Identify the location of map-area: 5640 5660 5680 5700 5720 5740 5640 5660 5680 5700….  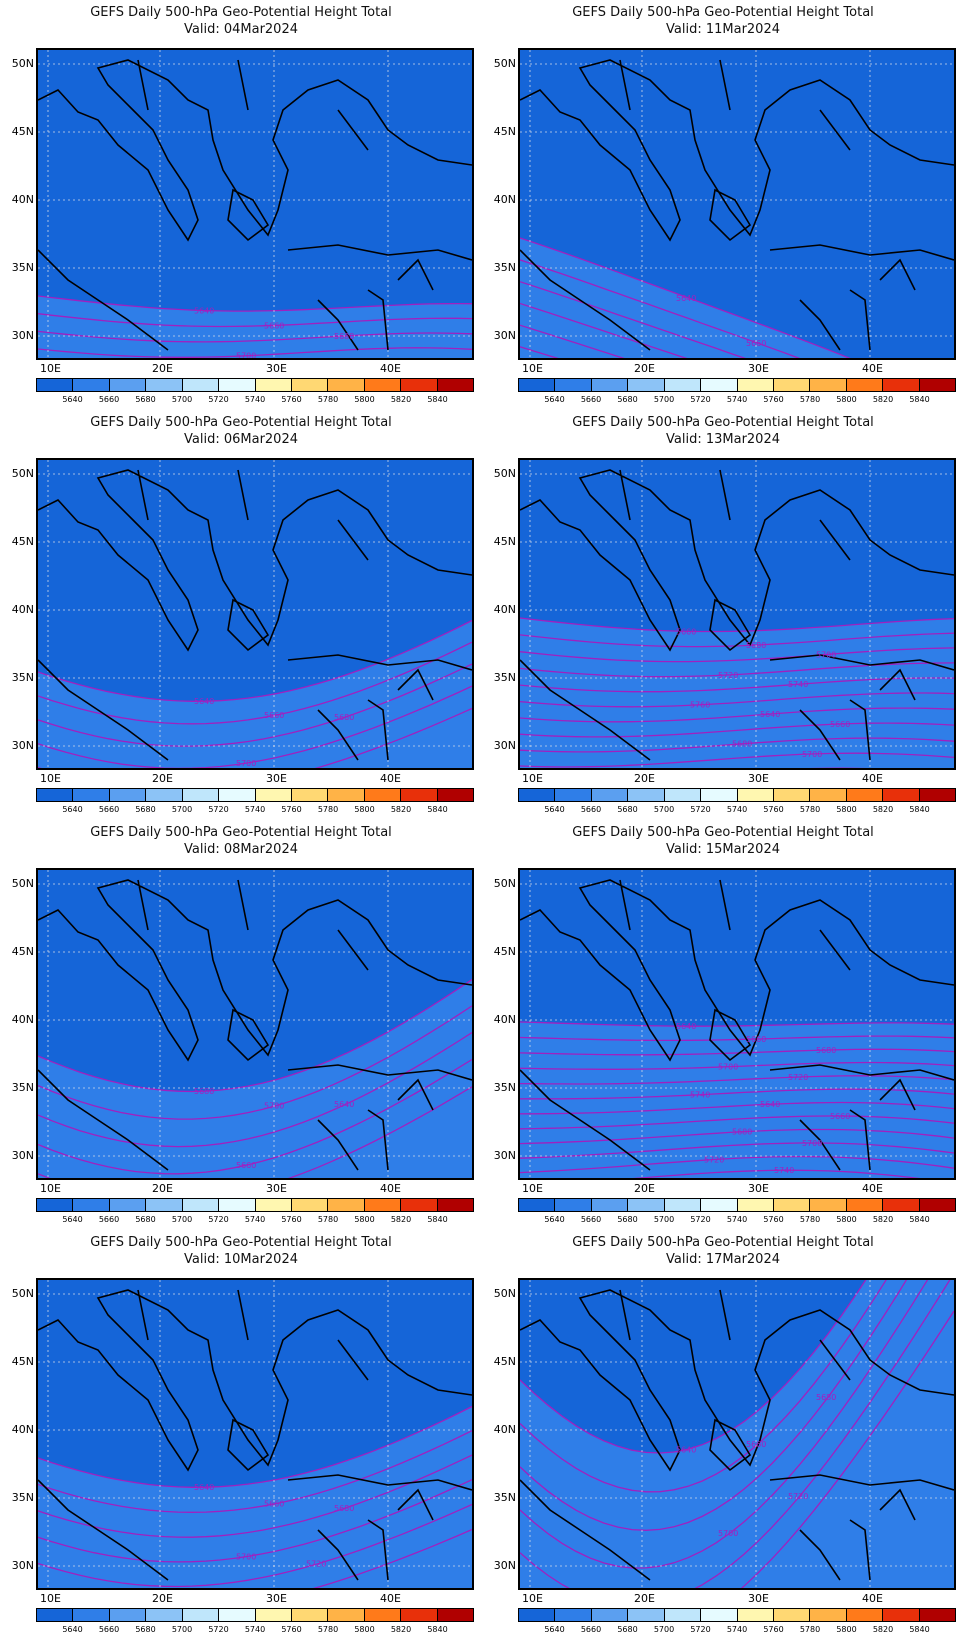
(737, 1024).